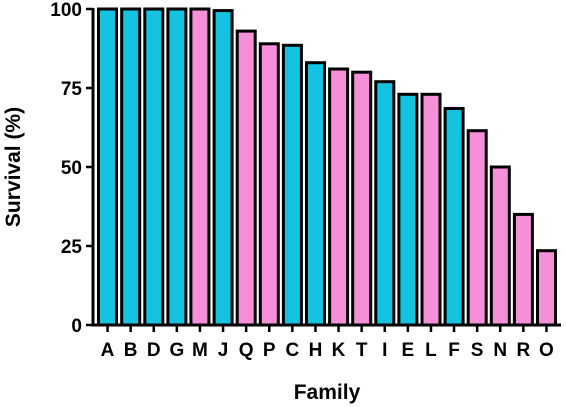 The width and height of the screenshot is (566, 407). Describe the element at coordinates (327, 392) in the screenshot. I see `x-axis-title: Family` at that location.